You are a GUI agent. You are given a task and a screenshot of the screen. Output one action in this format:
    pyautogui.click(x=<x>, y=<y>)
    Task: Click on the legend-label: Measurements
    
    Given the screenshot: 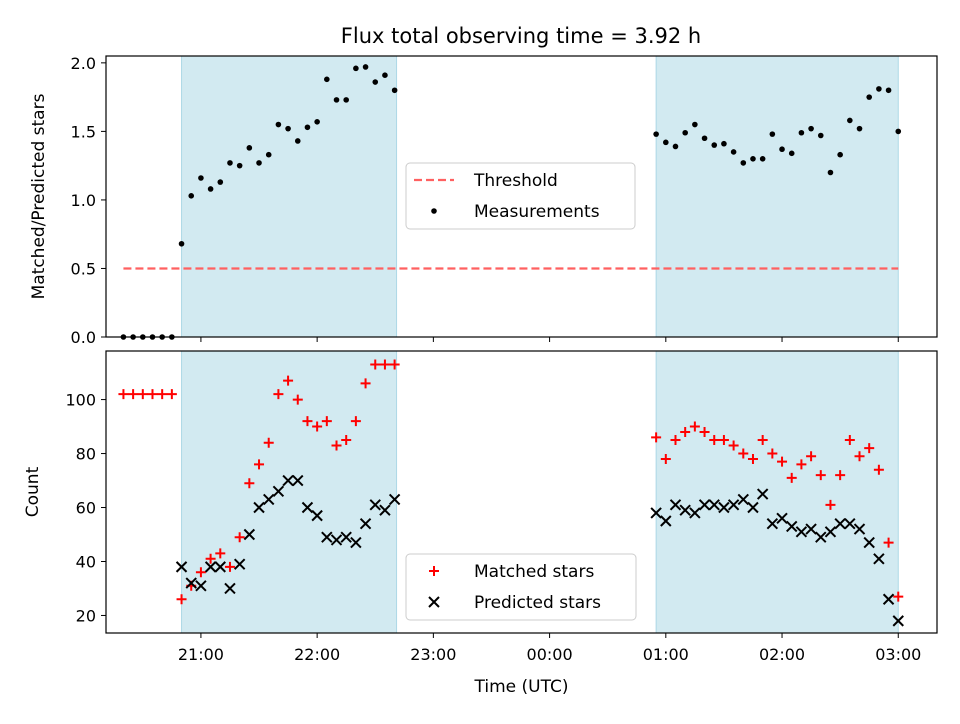 What is the action you would take?
    pyautogui.click(x=537, y=212)
    